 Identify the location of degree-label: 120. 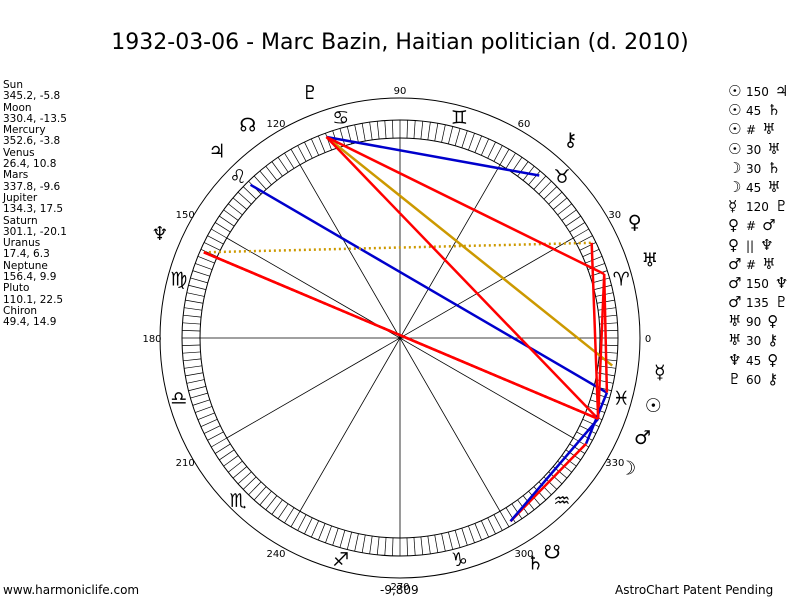
(275, 124).